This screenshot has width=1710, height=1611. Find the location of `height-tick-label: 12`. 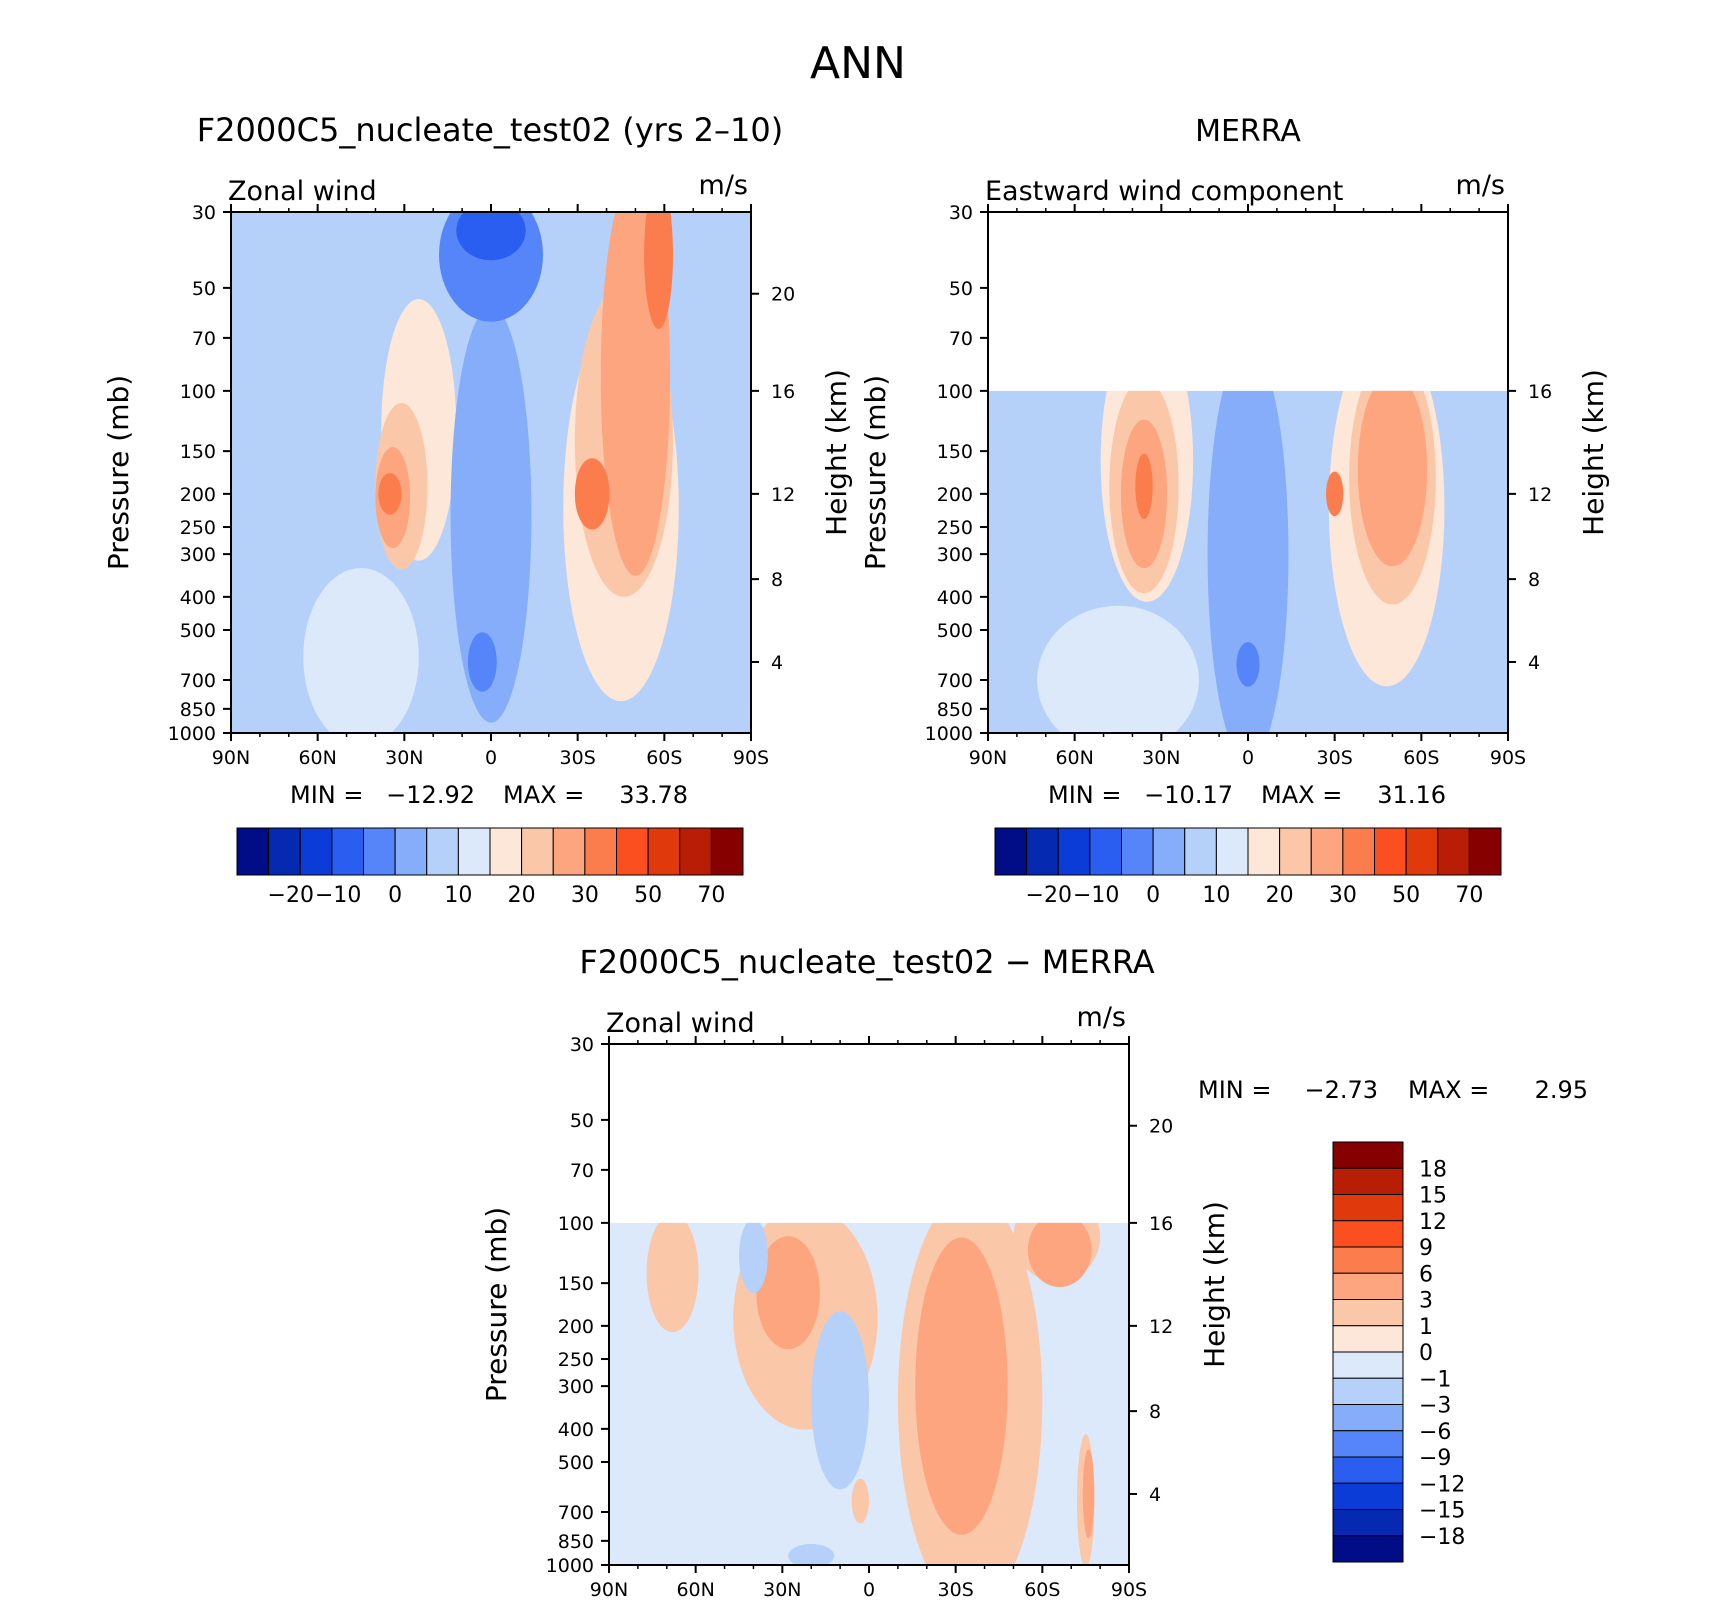

height-tick-label: 12 is located at coordinates (783, 495).